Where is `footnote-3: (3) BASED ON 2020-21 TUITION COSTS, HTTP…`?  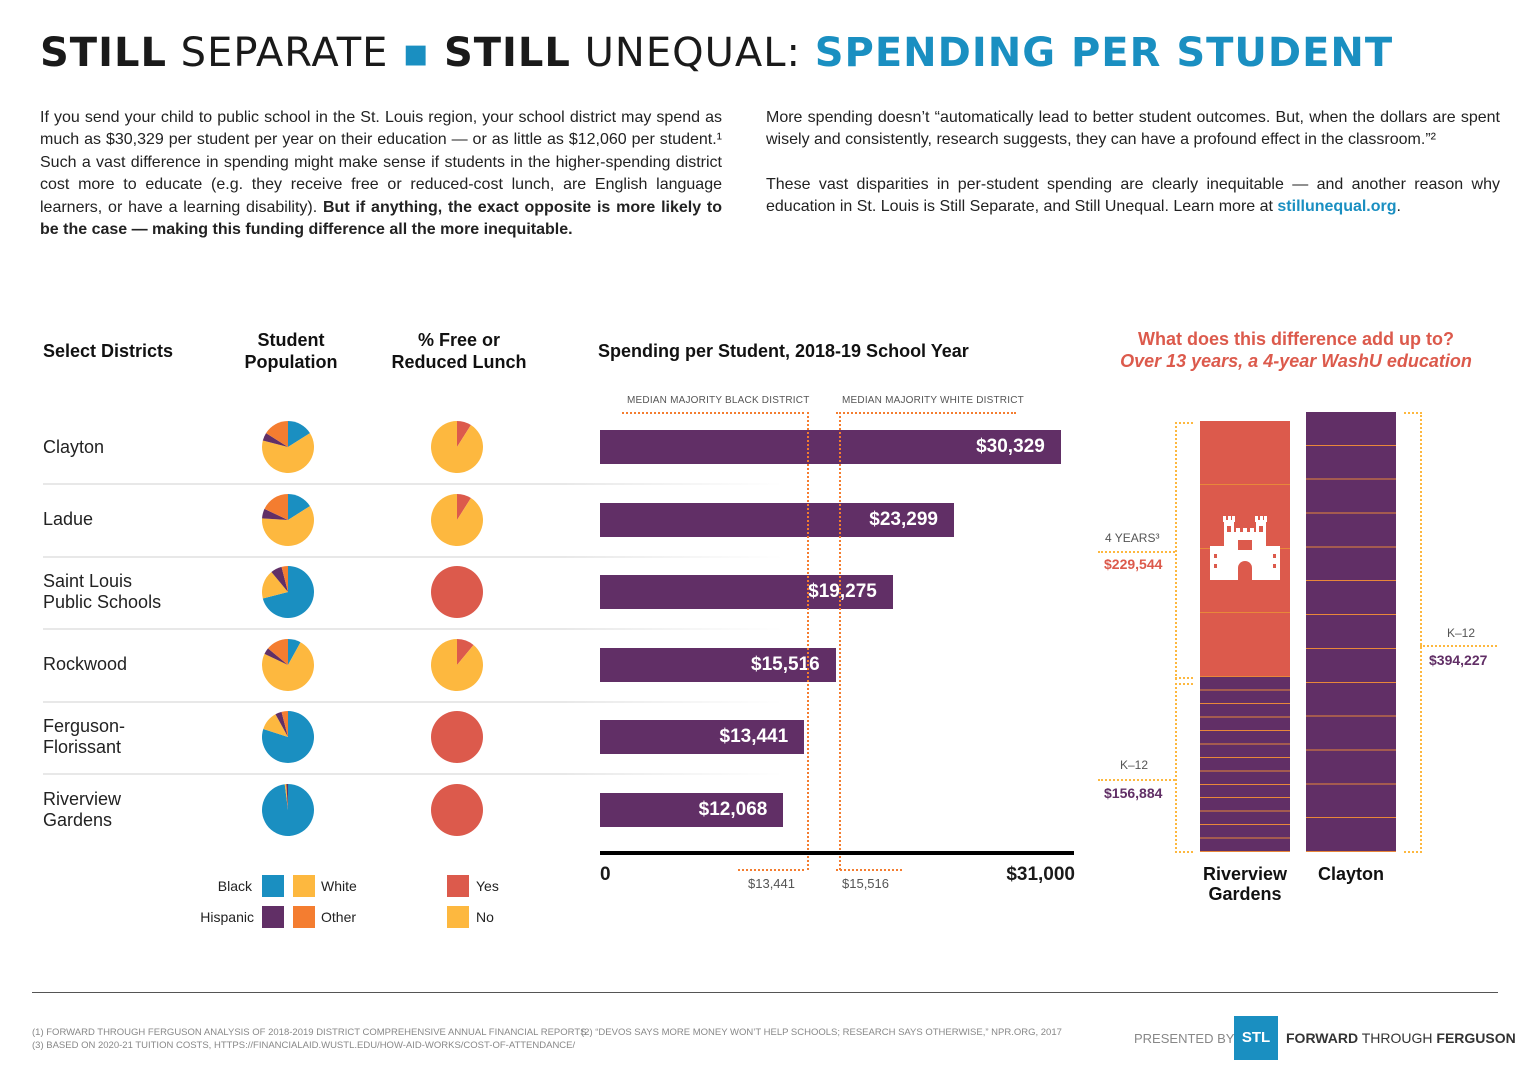 footnote-3: (3) BASED ON 2020-21 TUITION COSTS, HTTP… is located at coordinates (304, 1045).